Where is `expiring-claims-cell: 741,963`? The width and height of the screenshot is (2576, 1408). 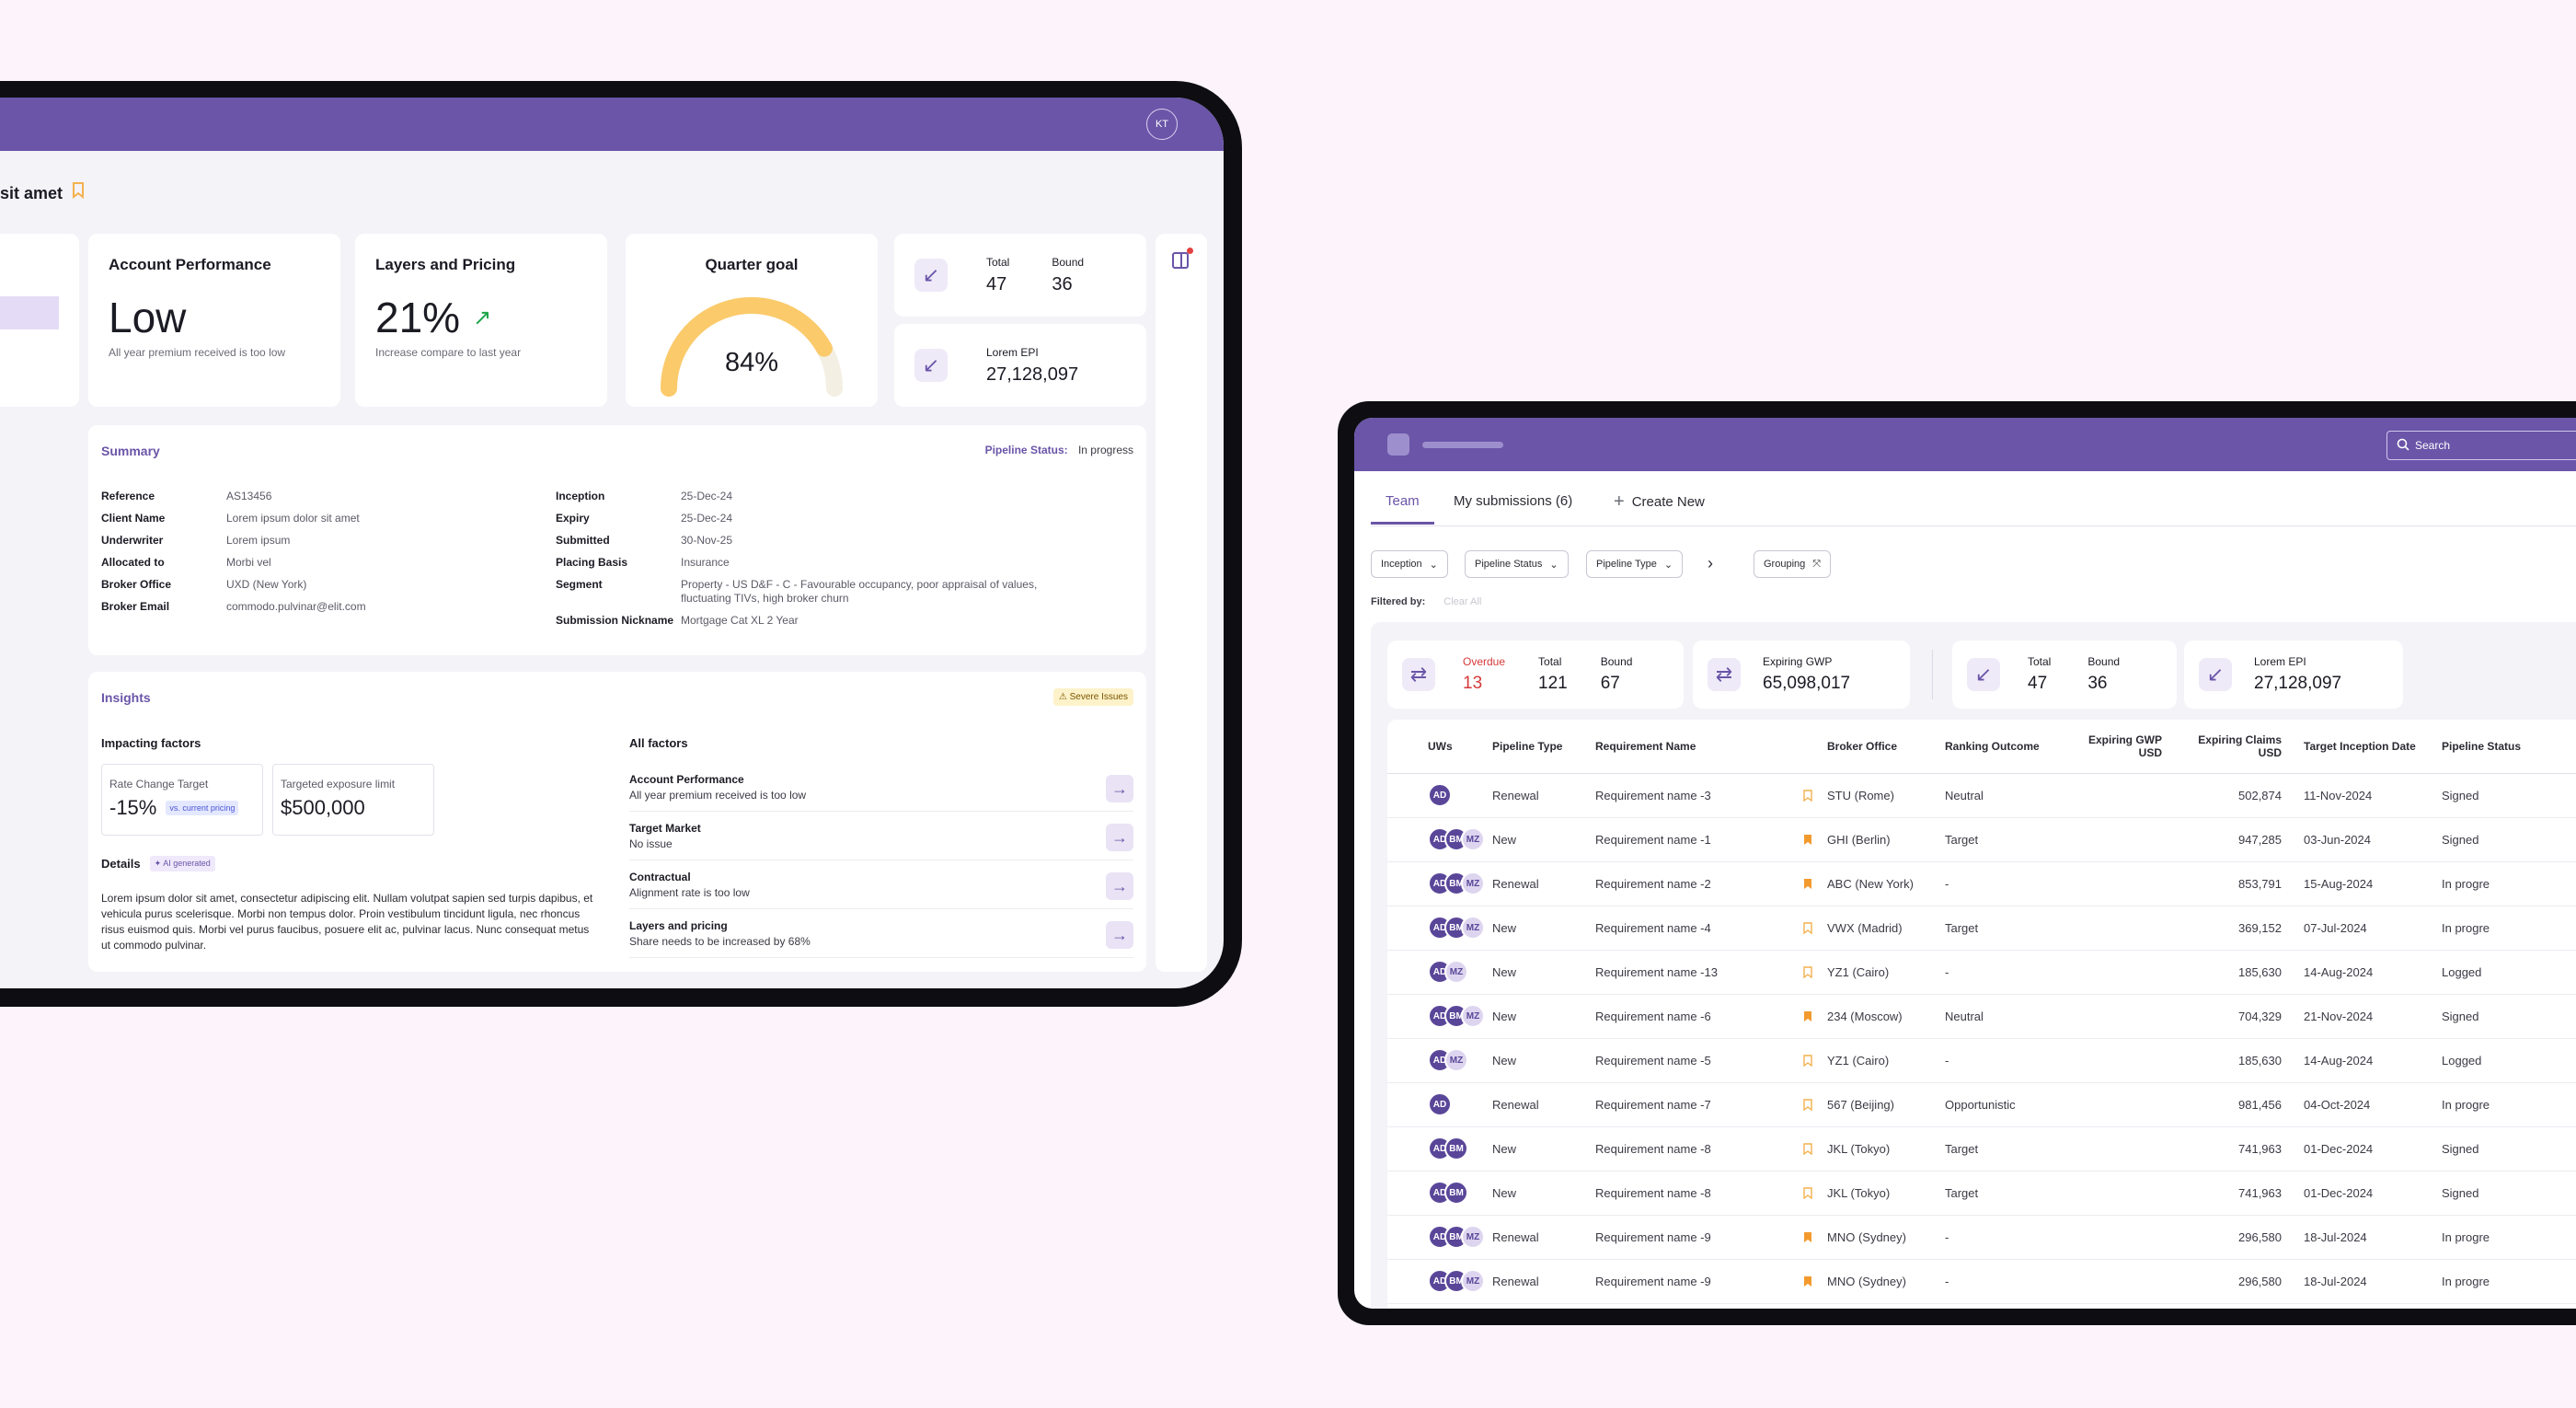 expiring-claims-cell: 741,963 is located at coordinates (2244, 1193).